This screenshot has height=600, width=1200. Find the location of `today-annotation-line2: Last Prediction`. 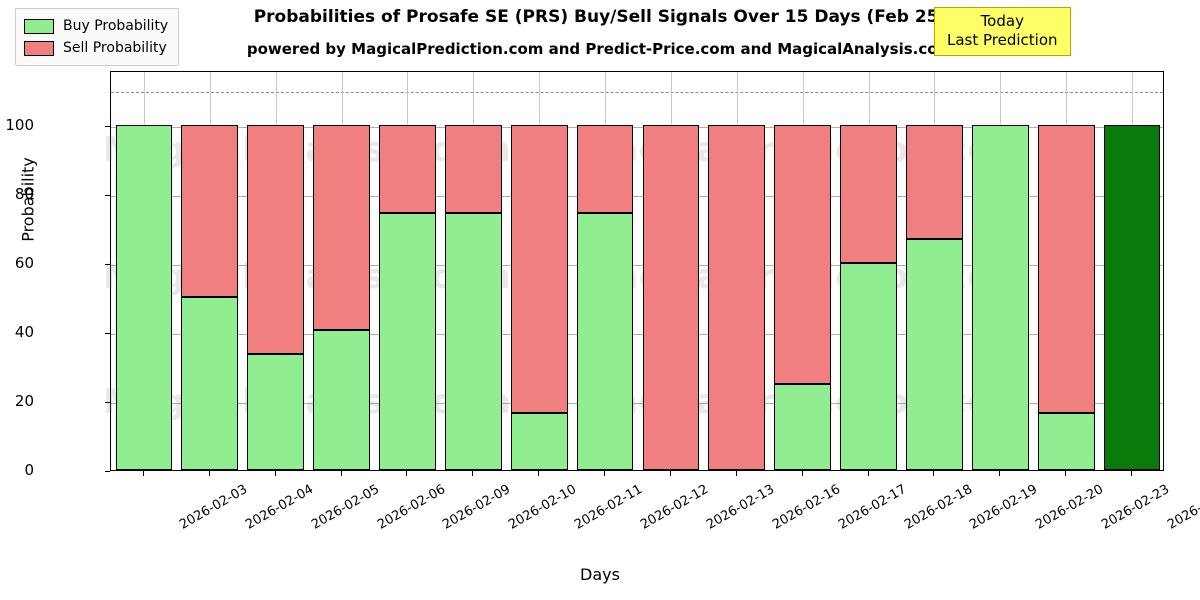

today-annotation-line2: Last Prediction is located at coordinates (1002, 40).